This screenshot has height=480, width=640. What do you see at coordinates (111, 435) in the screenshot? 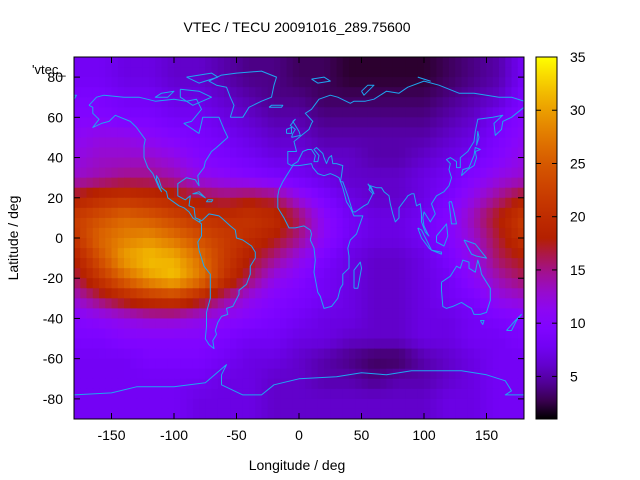
I see `x-tick-label: -150` at bounding box center [111, 435].